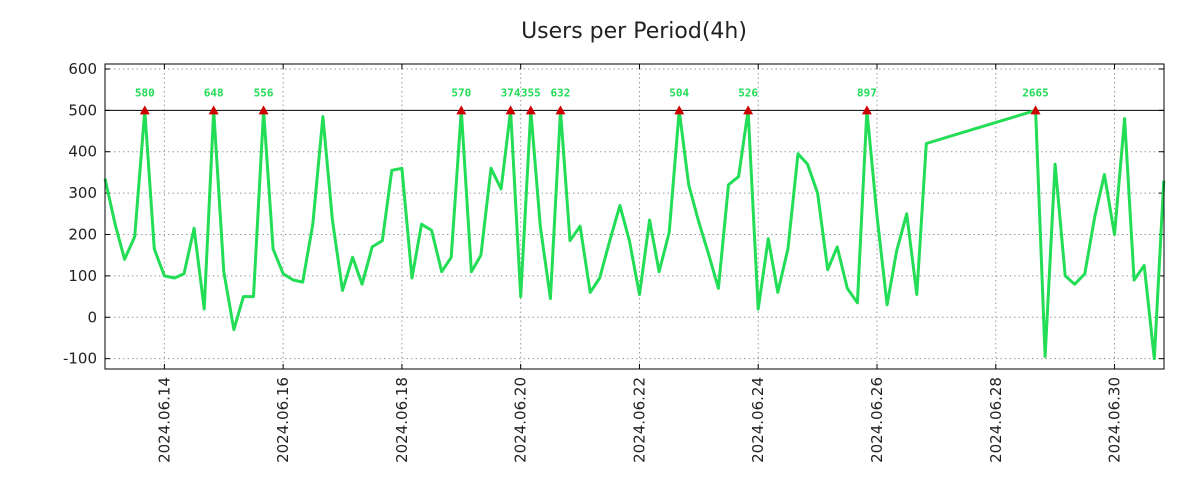 Image resolution: width=1200 pixels, height=500 pixels. I want to click on x-tick-label: 2024.06.26, so click(877, 420).